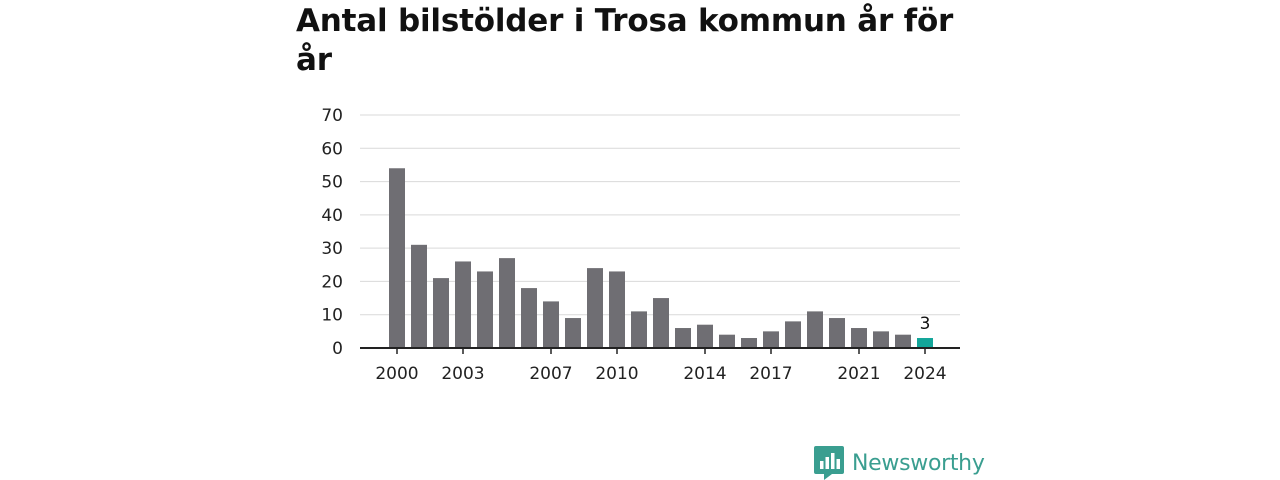  Describe the element at coordinates (550, 374) in the screenshot. I see `x-tick-label: 2007` at that location.